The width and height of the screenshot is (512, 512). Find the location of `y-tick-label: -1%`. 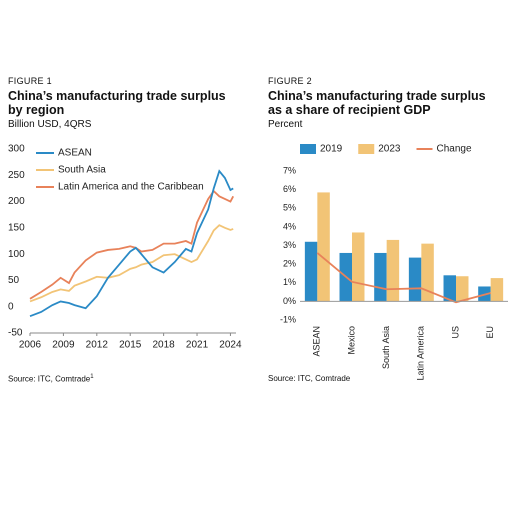

y-tick-label: -1% is located at coordinates (288, 319).